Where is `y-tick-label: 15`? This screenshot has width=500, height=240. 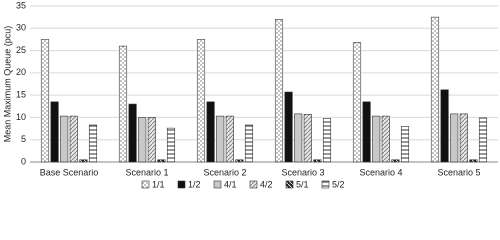 y-tick-label: 15 is located at coordinates (21, 95).